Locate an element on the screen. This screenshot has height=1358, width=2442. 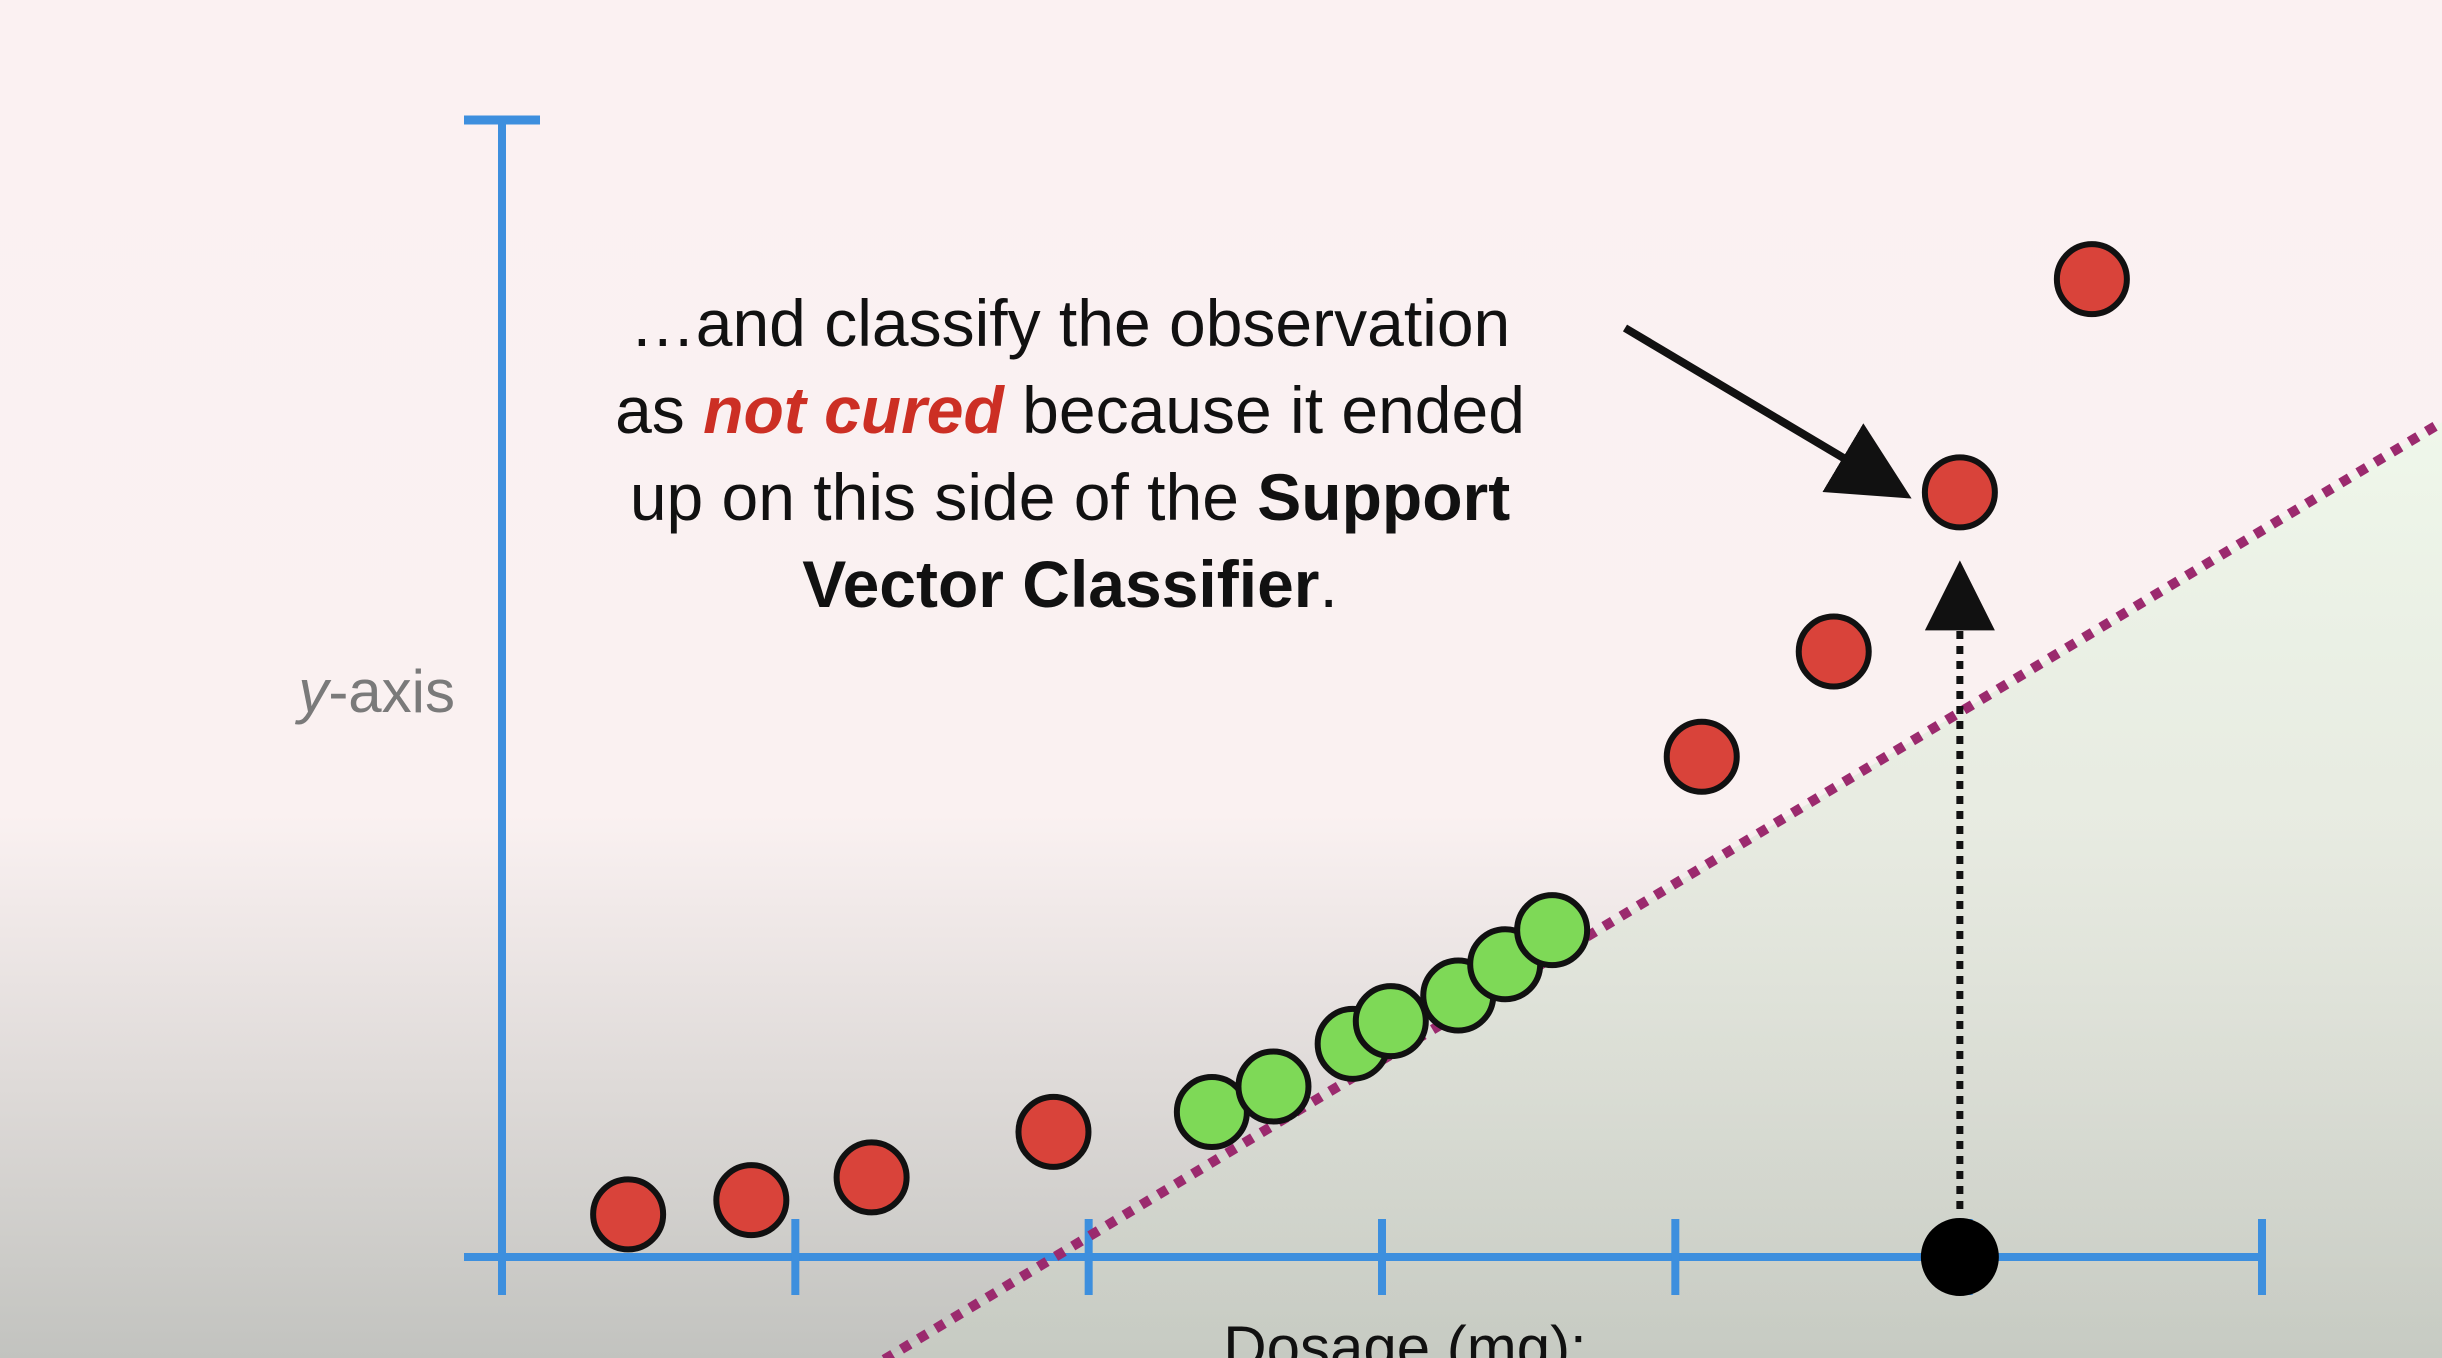
caption-support: Support is located at coordinates (1384, 497).